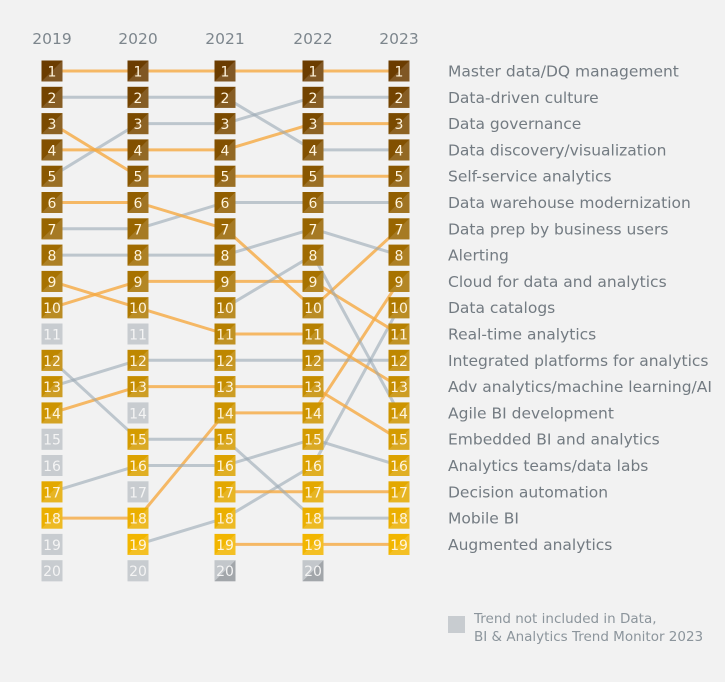  What do you see at coordinates (313, 572) in the screenshot?
I see `rank-number: 20` at bounding box center [313, 572].